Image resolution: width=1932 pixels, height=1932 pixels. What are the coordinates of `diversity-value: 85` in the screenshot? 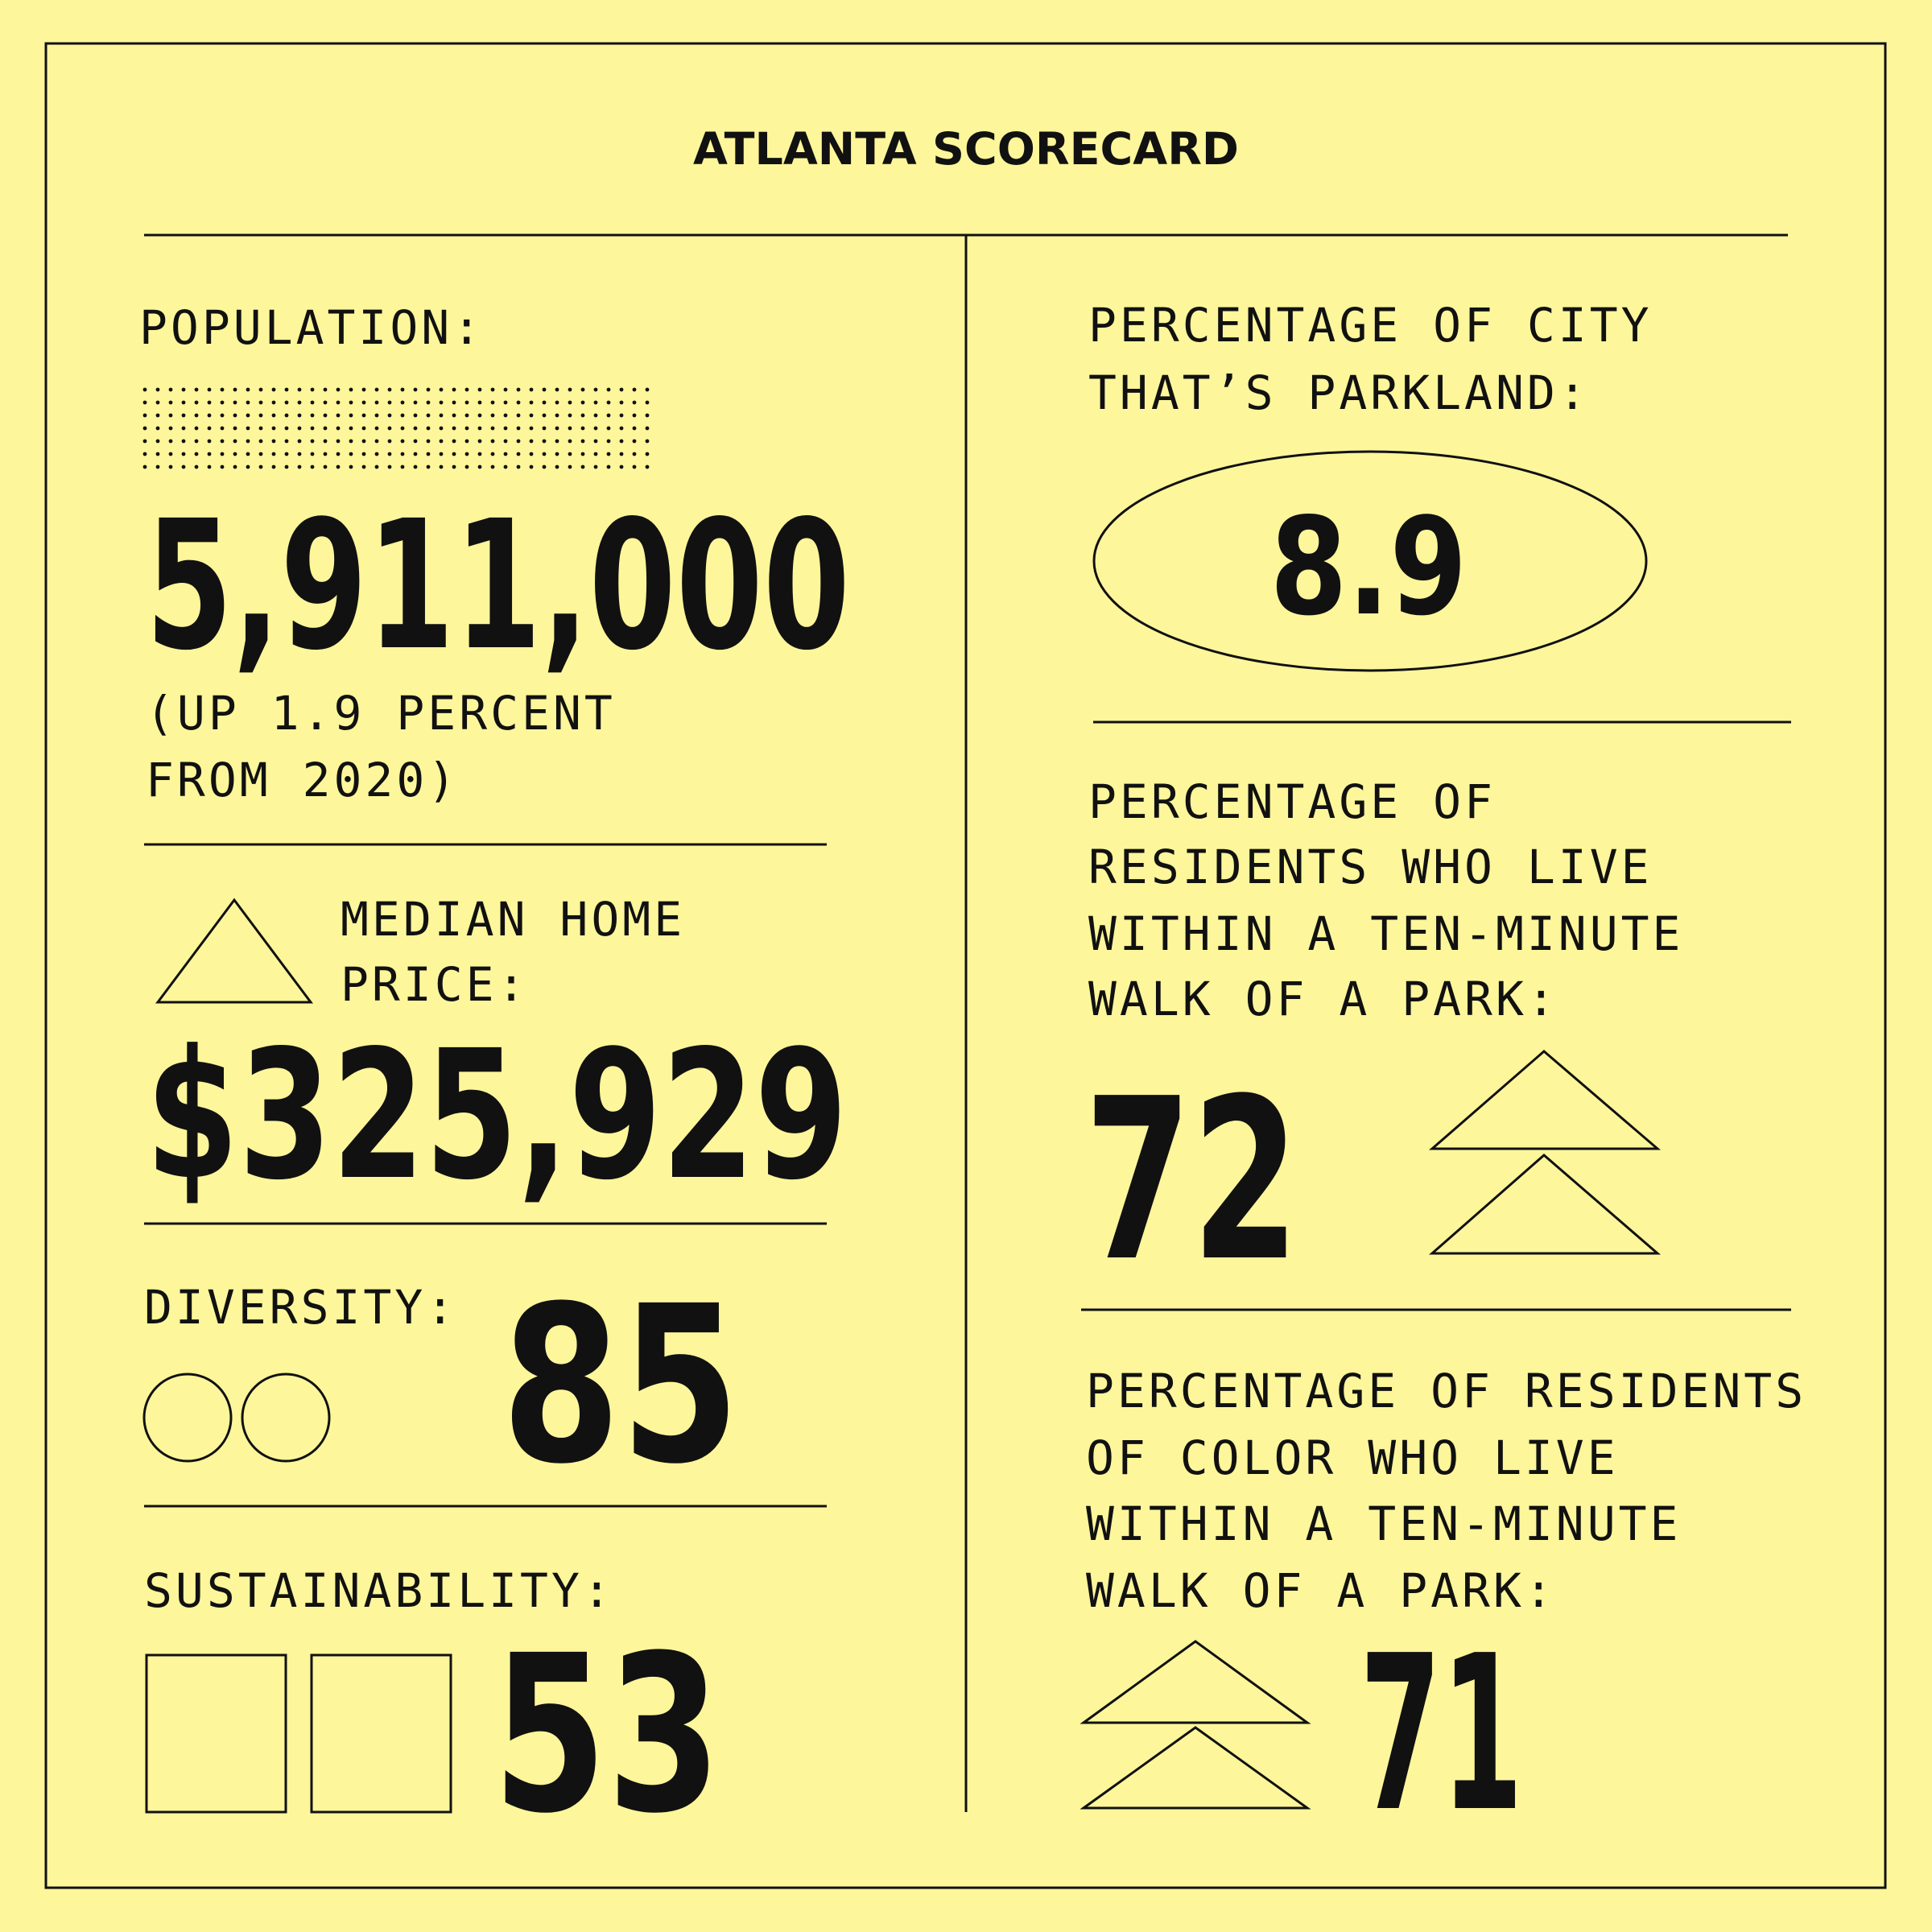 It's located at (621, 1386).